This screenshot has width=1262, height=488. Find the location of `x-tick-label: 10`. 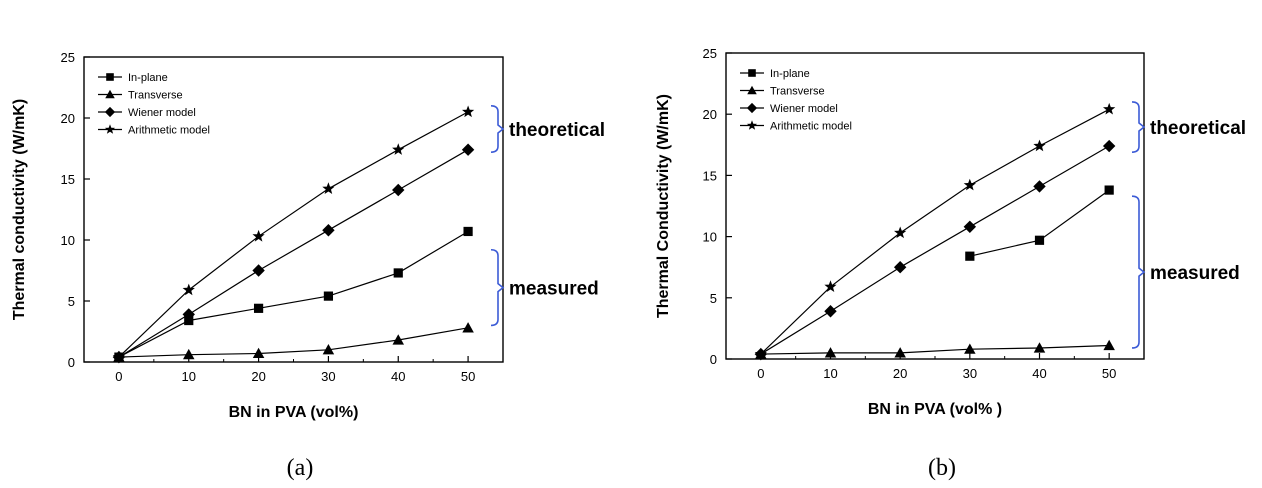

x-tick-label: 10 is located at coordinates (189, 376).